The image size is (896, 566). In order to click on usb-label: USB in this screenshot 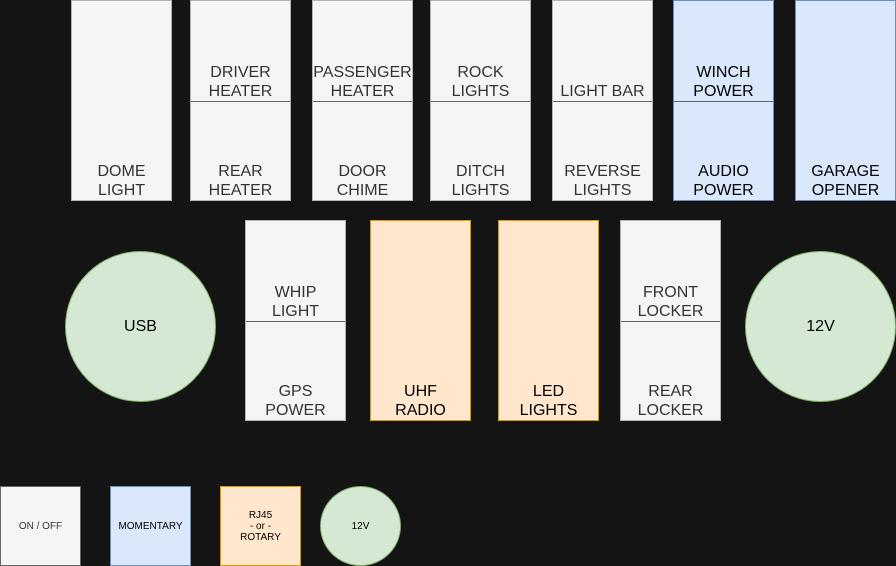, I will do `click(140, 326)`.